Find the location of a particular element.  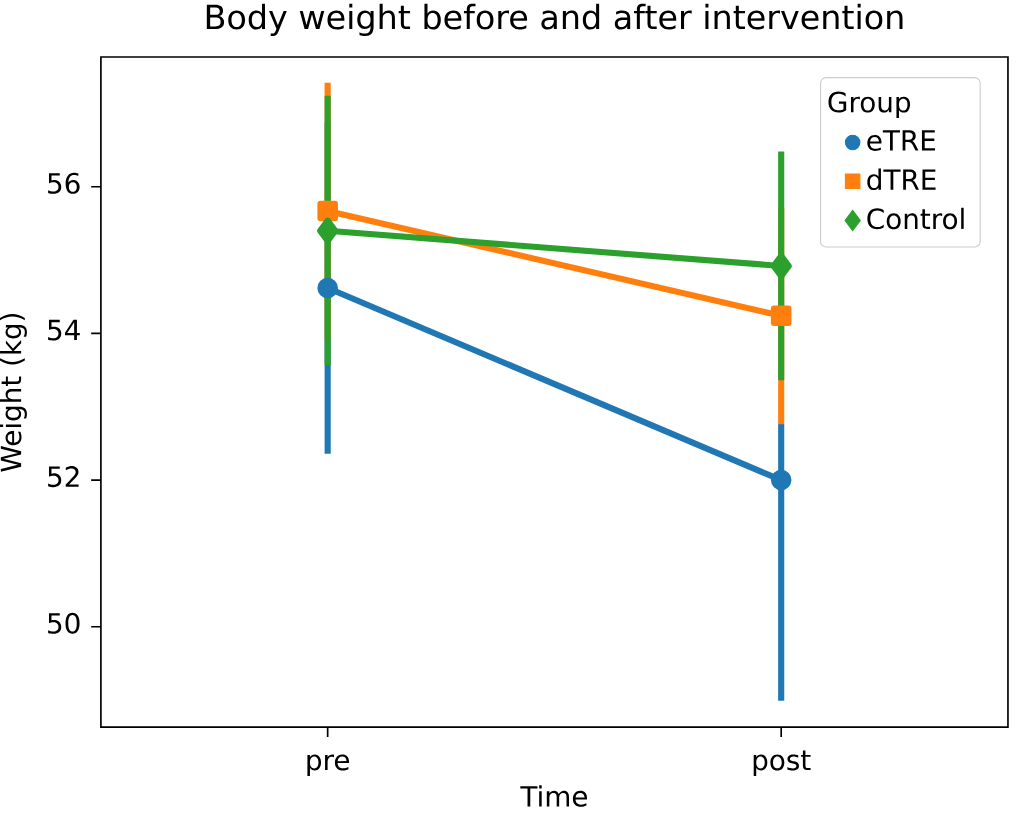

x-axis-title: Time is located at coordinates (554, 796).